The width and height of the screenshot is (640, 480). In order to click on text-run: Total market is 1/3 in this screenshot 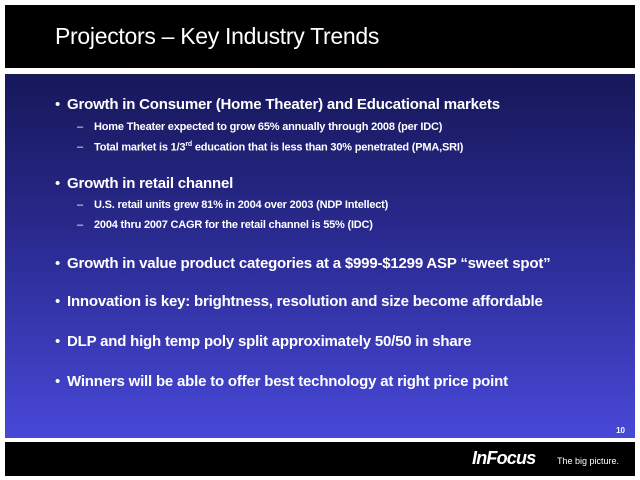, I will do `click(140, 147)`.